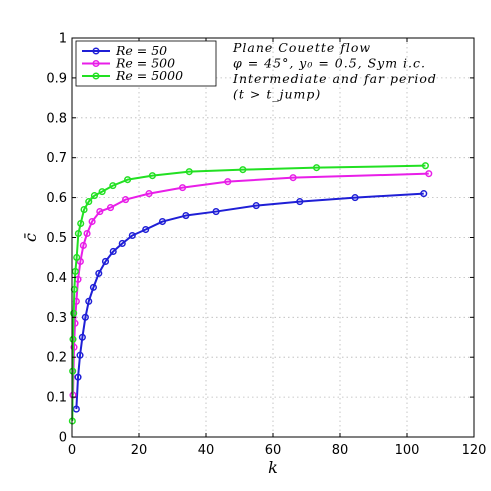 The height and width of the screenshot is (491, 491). Describe the element at coordinates (340, 450) in the screenshot. I see `x-tick-label: 80` at that location.